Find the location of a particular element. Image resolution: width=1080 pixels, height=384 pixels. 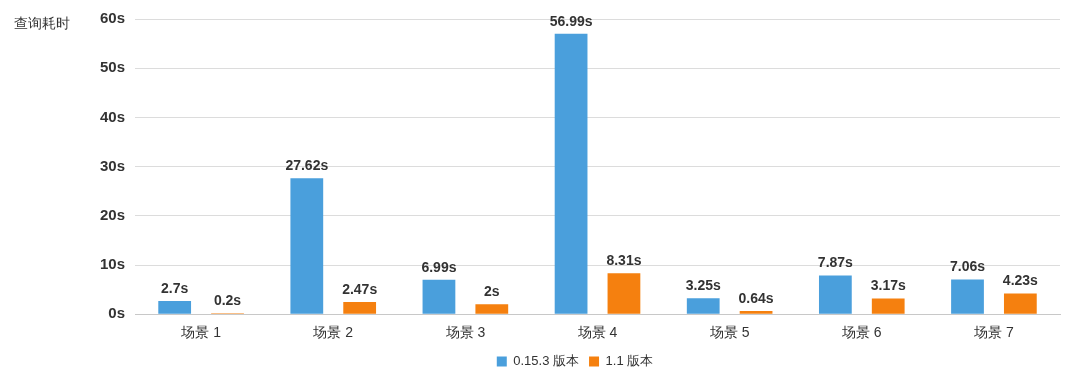

data-label: 0.64s is located at coordinates (756, 297).